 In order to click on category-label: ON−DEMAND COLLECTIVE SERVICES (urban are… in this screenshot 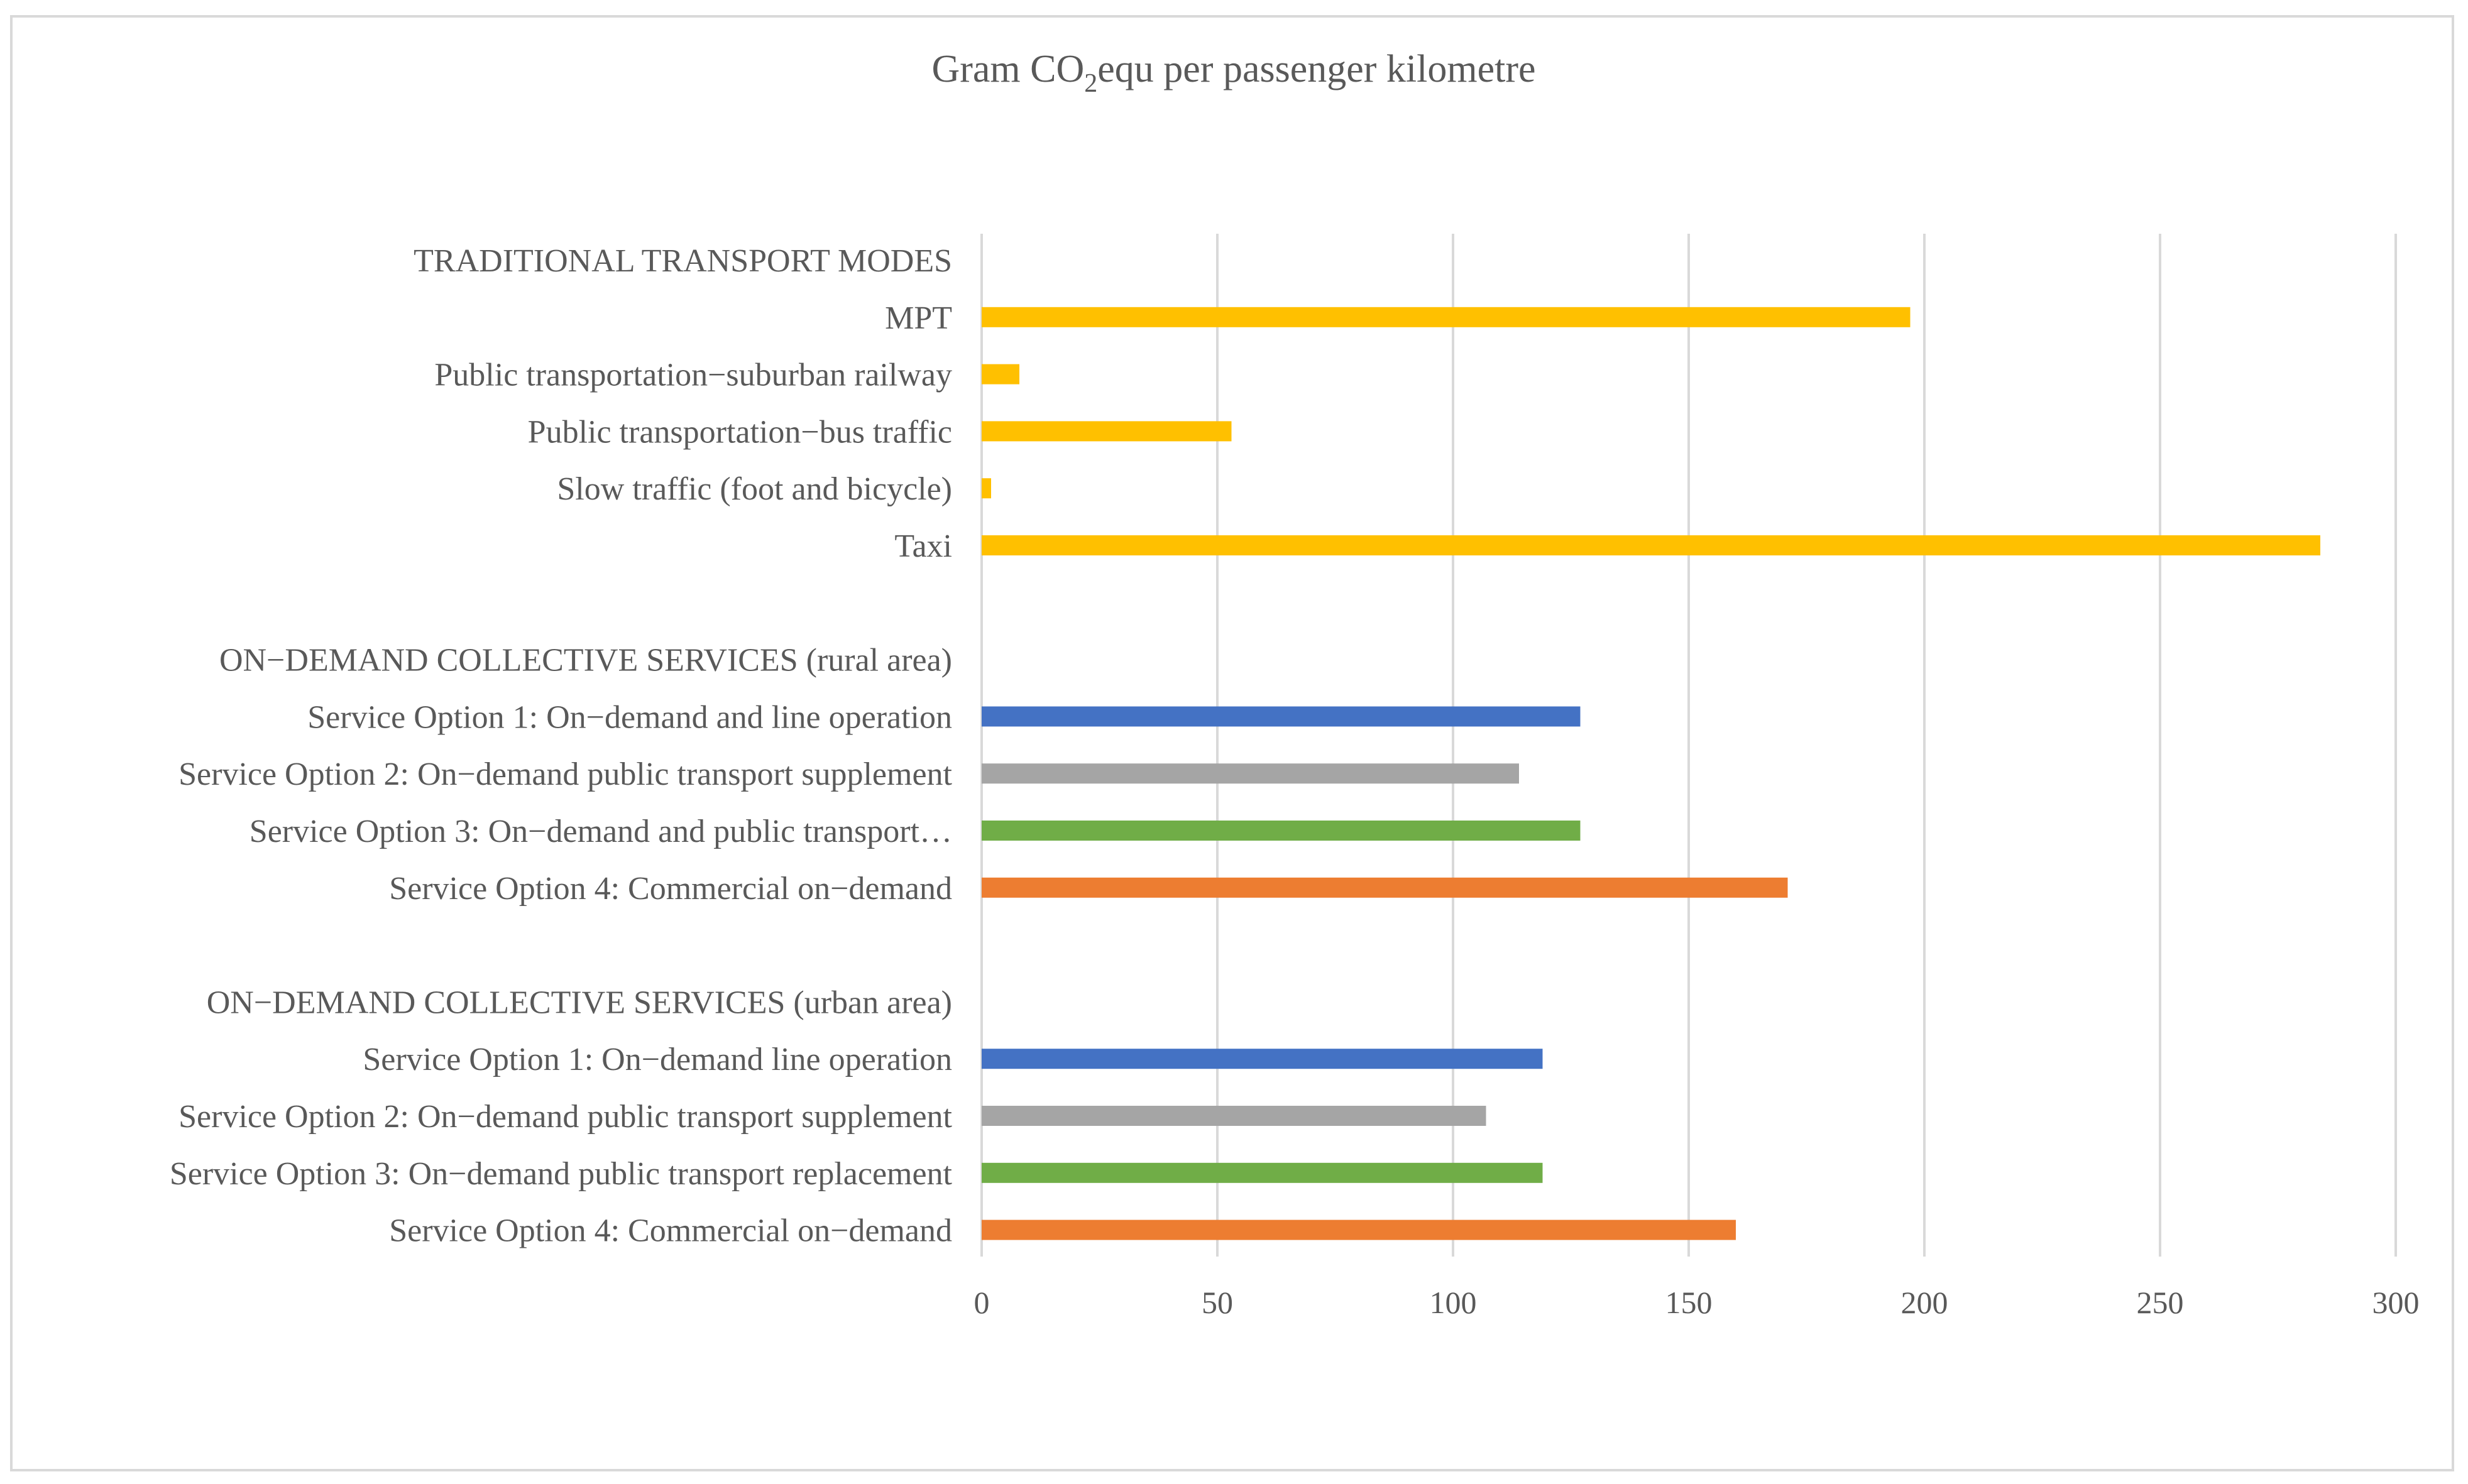, I will do `click(579, 1002)`.